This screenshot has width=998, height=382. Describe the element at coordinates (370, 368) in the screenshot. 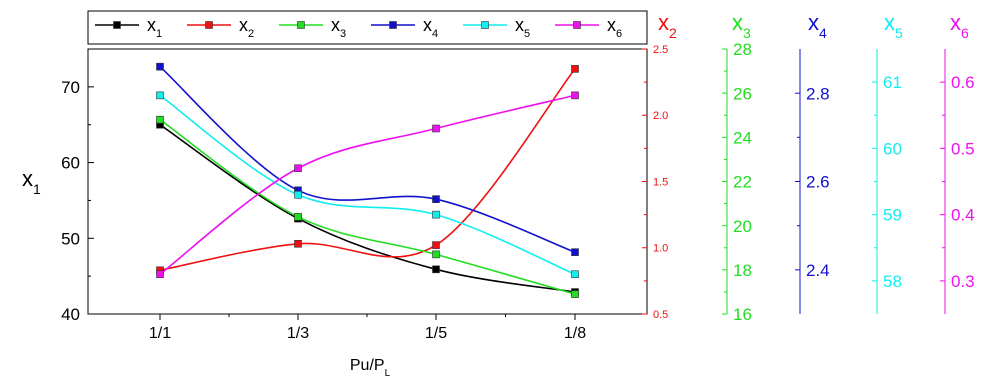

I see `x-axis-title: Pu/PL` at that location.